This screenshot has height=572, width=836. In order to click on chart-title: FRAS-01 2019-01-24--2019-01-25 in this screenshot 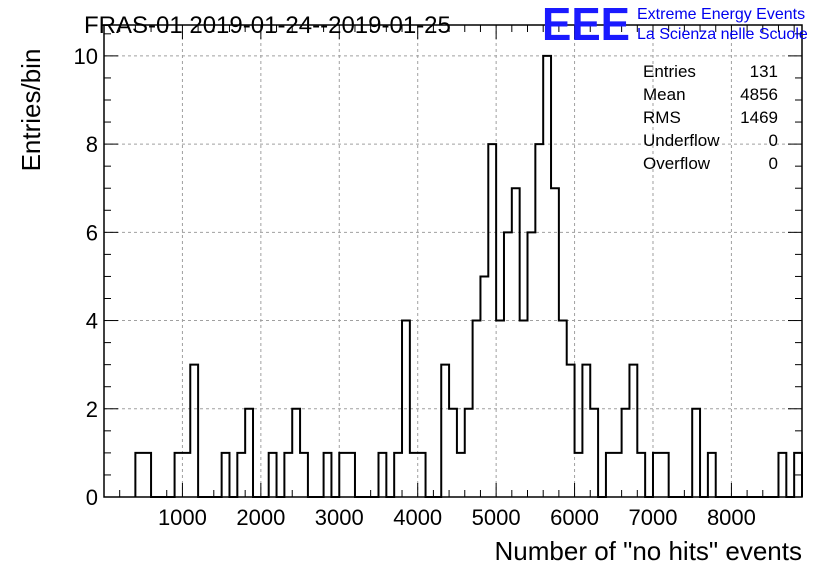, I will do `click(267, 25)`.